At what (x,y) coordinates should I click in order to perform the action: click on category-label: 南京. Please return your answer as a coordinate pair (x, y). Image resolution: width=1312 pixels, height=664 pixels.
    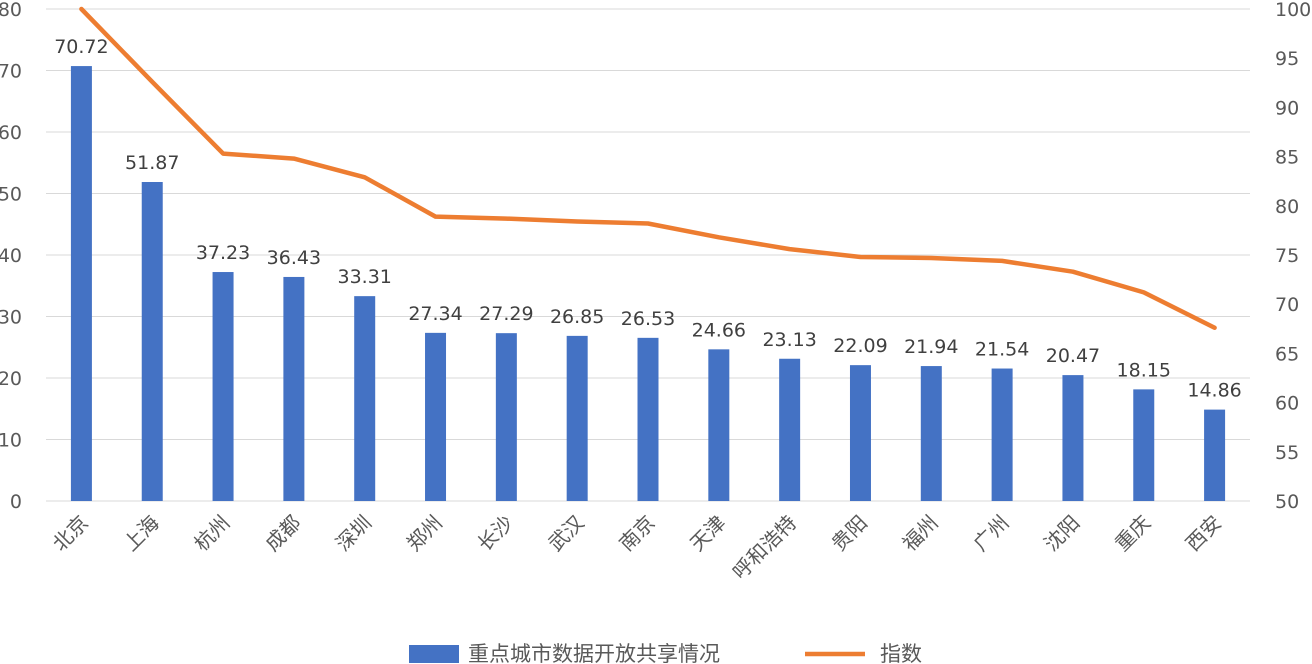
    Looking at the image, I should click on (636, 533).